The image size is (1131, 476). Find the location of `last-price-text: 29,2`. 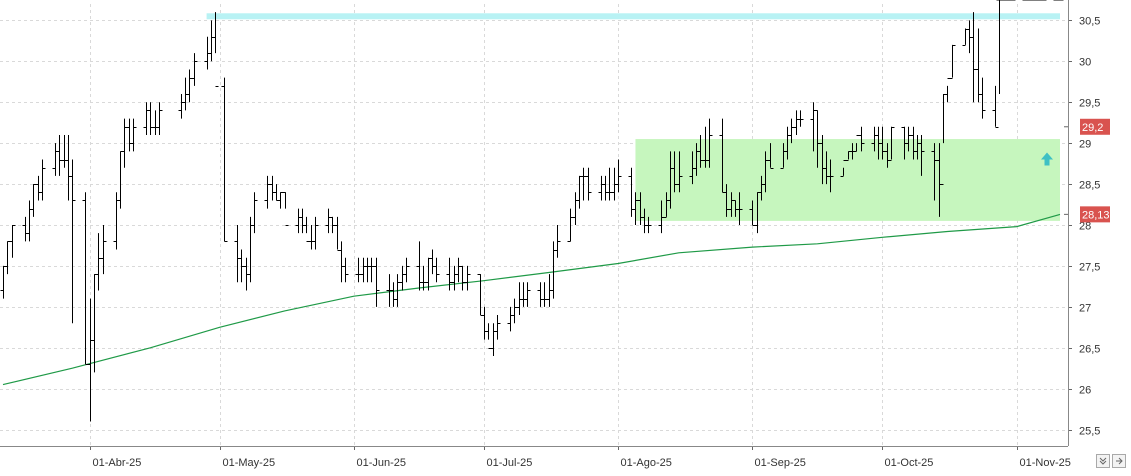

last-price-text: 29,2 is located at coordinates (1092, 128).